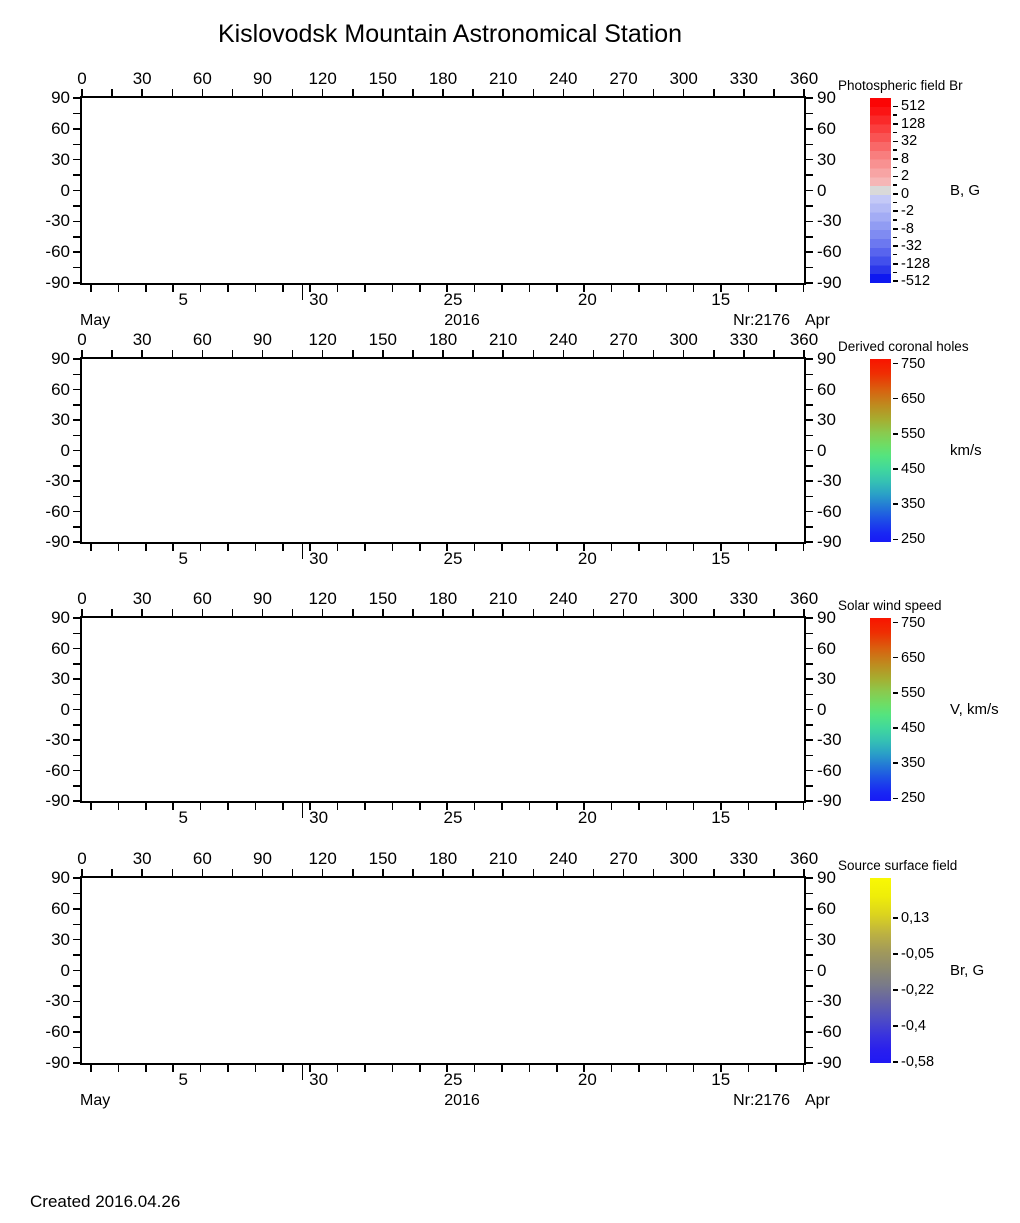 The image size is (1020, 1223). I want to click on lat-label-right: -90, so click(829, 1062).